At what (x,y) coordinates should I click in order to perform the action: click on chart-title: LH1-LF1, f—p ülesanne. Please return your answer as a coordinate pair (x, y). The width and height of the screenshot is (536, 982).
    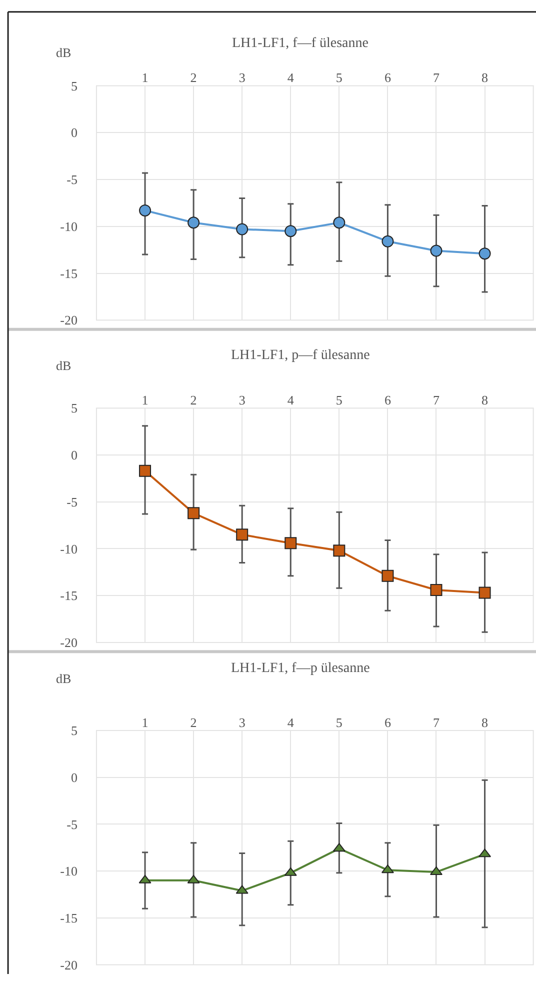
    Looking at the image, I should click on (300, 668).